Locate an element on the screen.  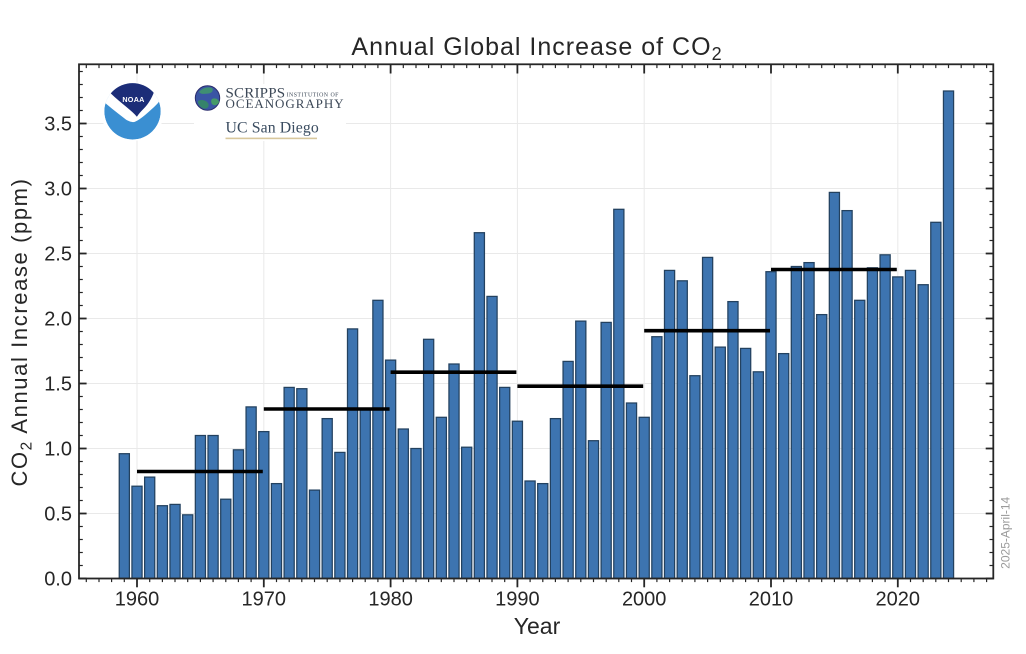
svg-text: 2025-April-14 is located at coordinates (1006, 532).